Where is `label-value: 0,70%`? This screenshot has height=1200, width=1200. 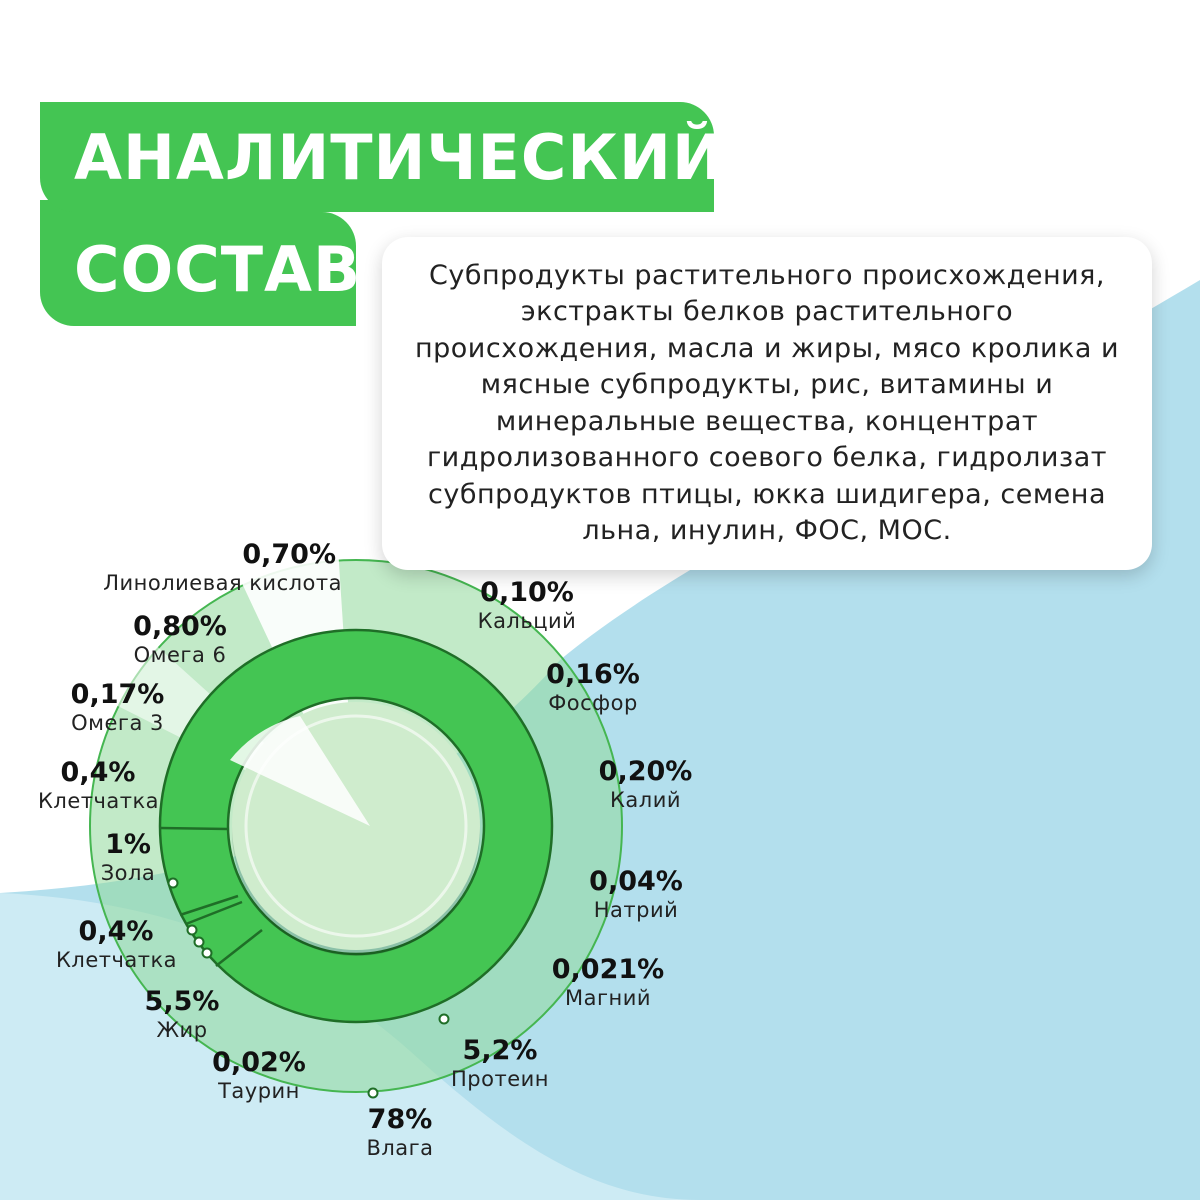 label-value: 0,70% is located at coordinates (289, 554).